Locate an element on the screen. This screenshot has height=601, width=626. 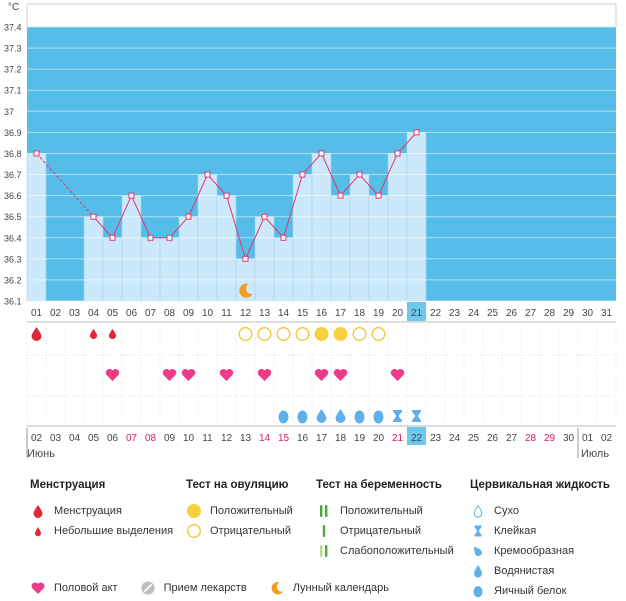
cycle-day-label: 10 is located at coordinates (208, 313).